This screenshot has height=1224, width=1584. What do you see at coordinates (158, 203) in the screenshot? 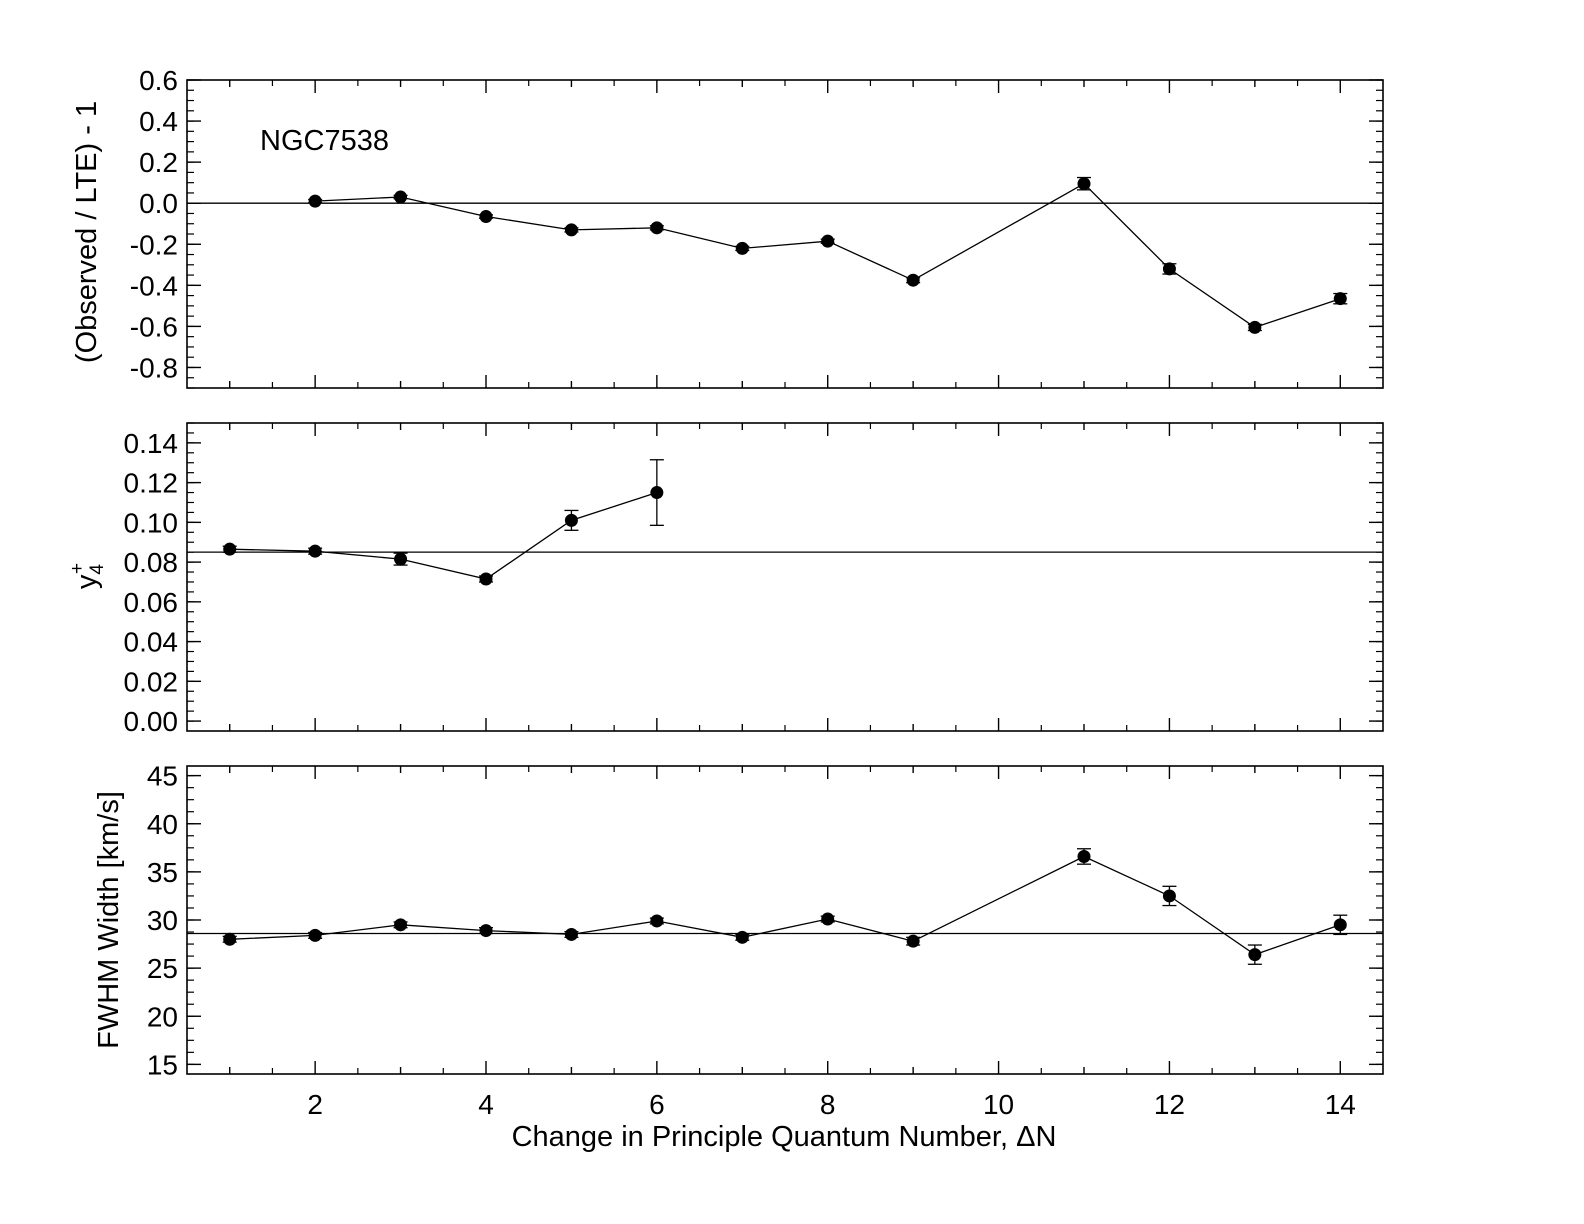
I see `y-tick-label: 0.0` at bounding box center [158, 203].